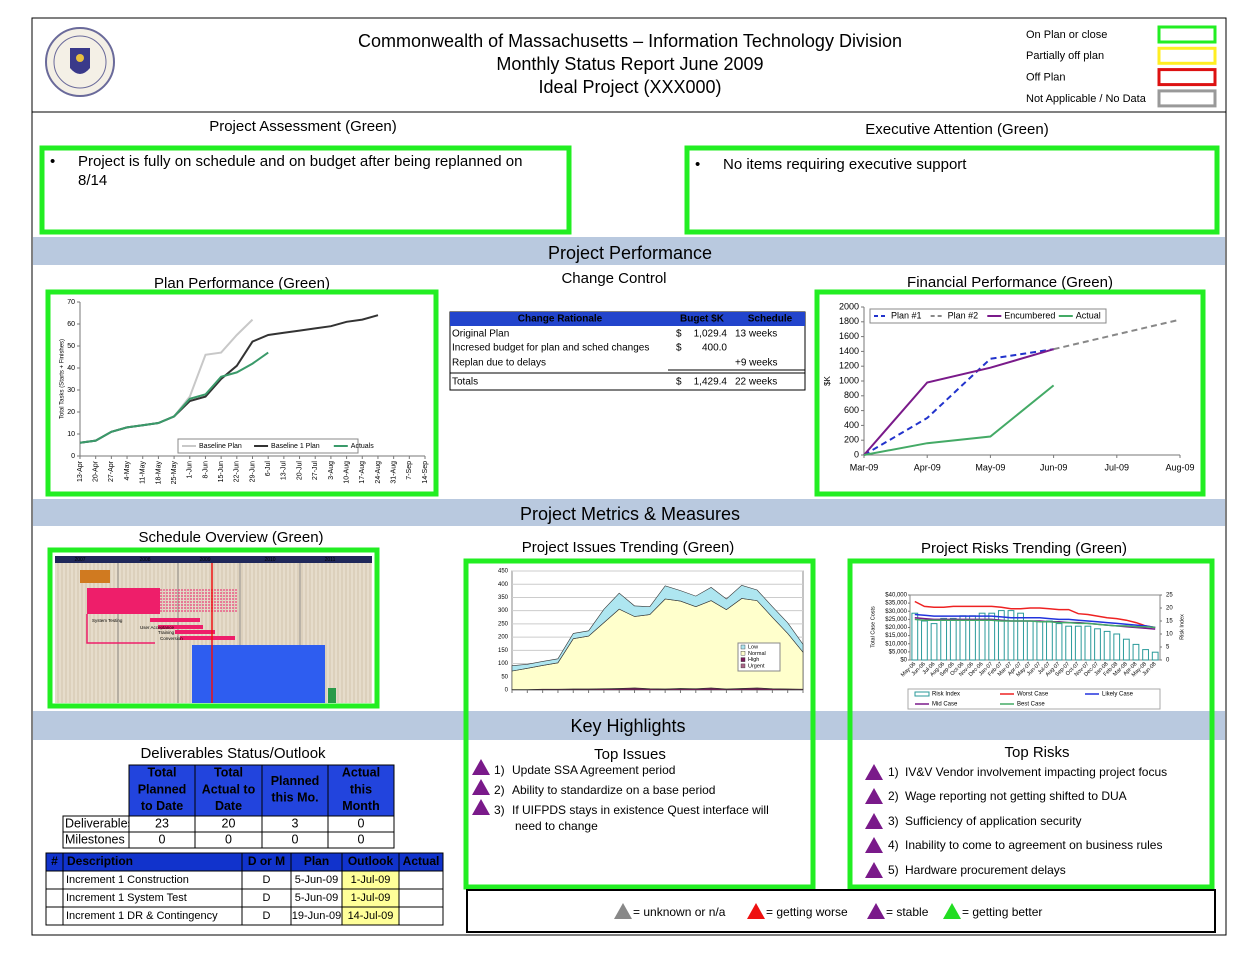 This screenshot has height=970, width=1255. I want to click on legend-label: Likely Case, so click(1118, 695).